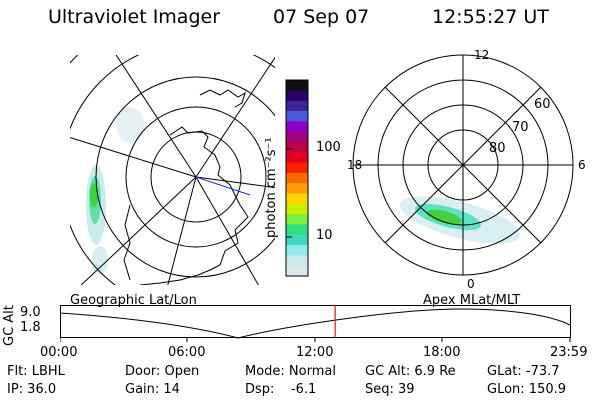 The height and width of the screenshot is (400, 600). Describe the element at coordinates (569, 352) in the screenshot. I see `timeline-xtick-2359: 23:59` at that location.